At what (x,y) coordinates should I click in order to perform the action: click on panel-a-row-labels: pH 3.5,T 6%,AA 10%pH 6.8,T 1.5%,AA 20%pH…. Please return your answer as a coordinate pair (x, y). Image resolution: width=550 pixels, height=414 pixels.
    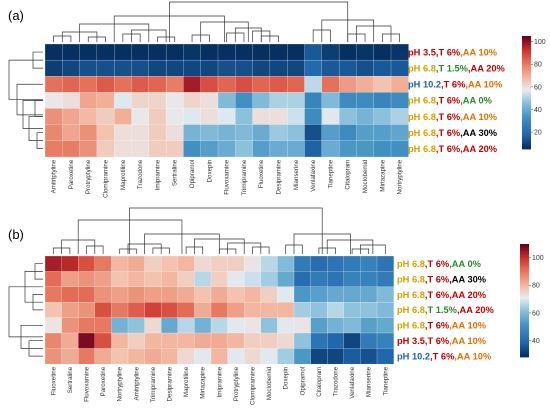
    Looking at the image, I should click on (457, 100).